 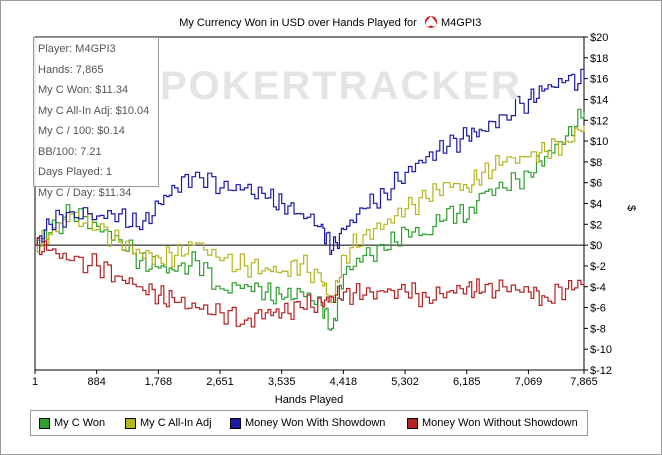 I want to click on y-tick-label: $18, so click(x=599, y=59).